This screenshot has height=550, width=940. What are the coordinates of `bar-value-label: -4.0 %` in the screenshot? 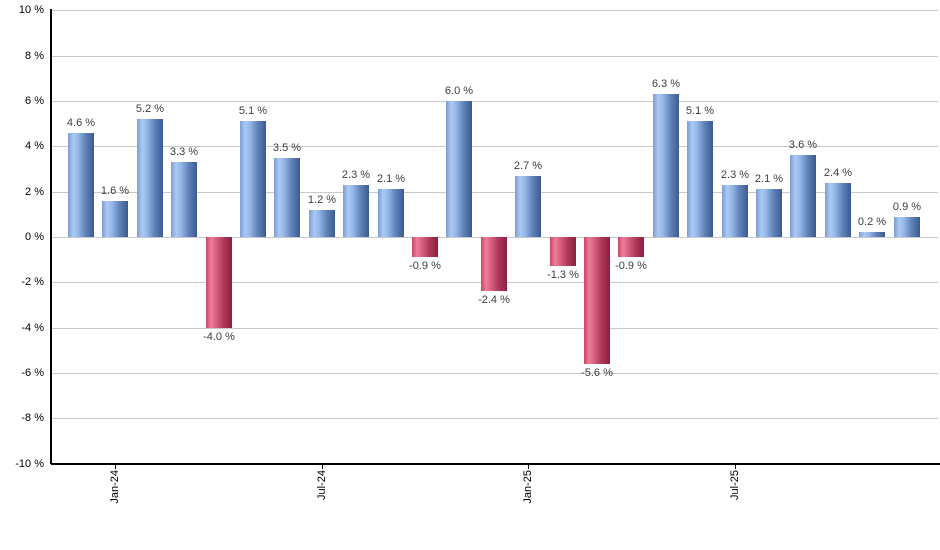 It's located at (219, 337).